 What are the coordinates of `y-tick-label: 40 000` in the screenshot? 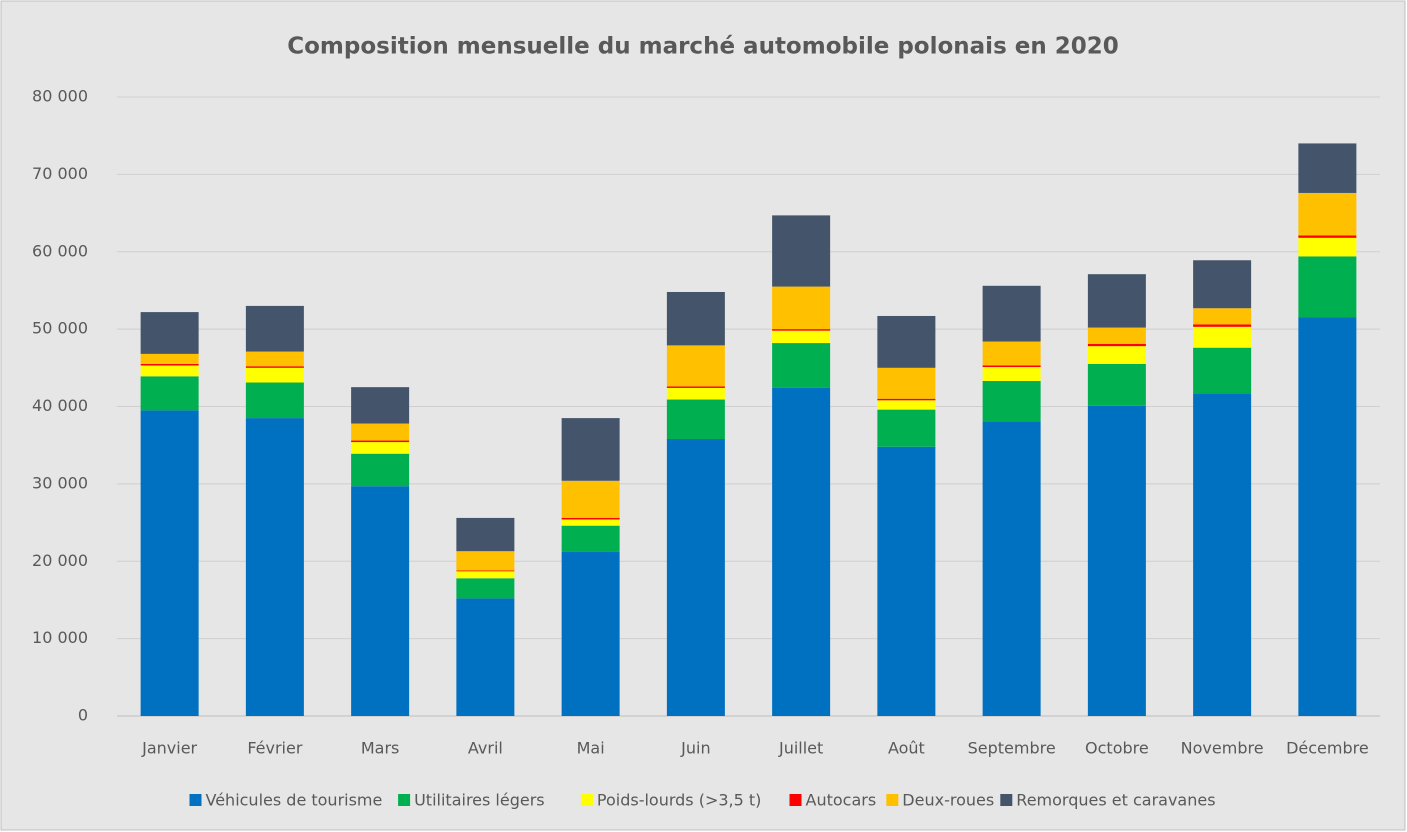 It's located at (60, 405).